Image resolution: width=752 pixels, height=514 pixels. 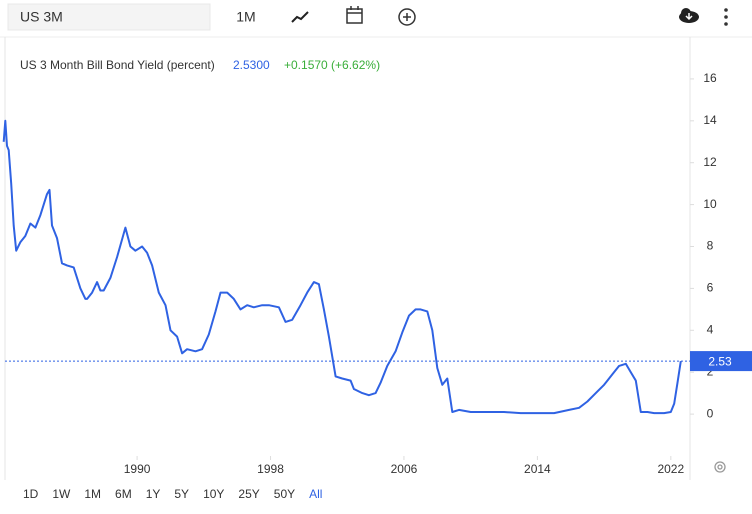 I want to click on search-text: US 3M, so click(x=41, y=17).